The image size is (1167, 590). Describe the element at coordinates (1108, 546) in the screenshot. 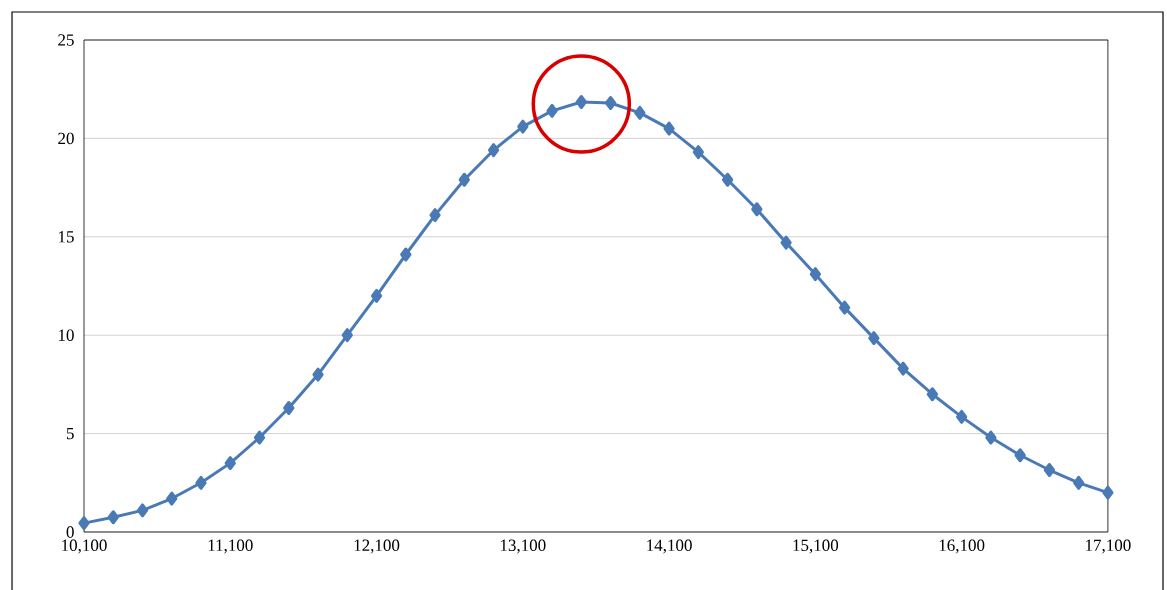

I see `x-tick-label: 17,100` at that location.